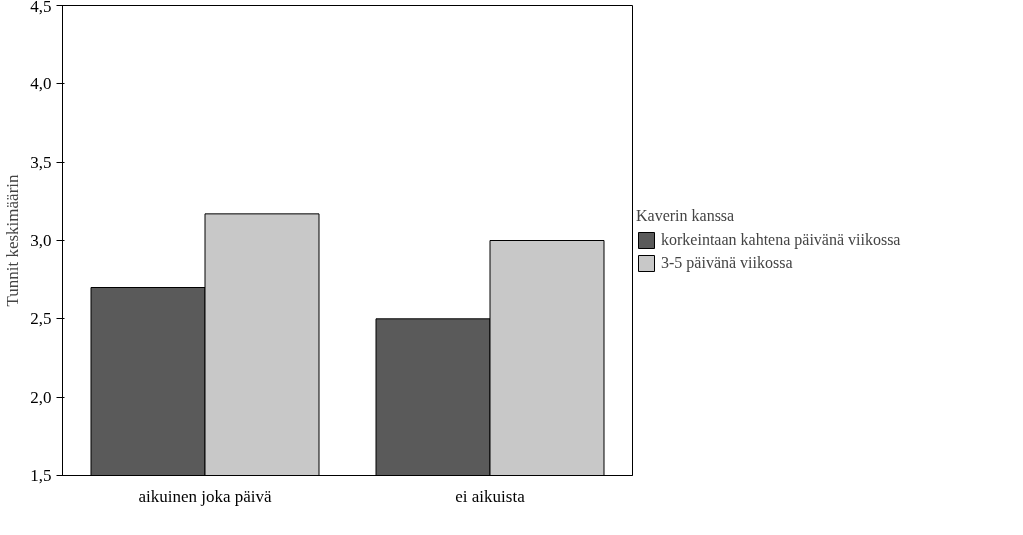  What do you see at coordinates (41, 162) in the screenshot?
I see `y-tick-label: 3,5` at bounding box center [41, 162].